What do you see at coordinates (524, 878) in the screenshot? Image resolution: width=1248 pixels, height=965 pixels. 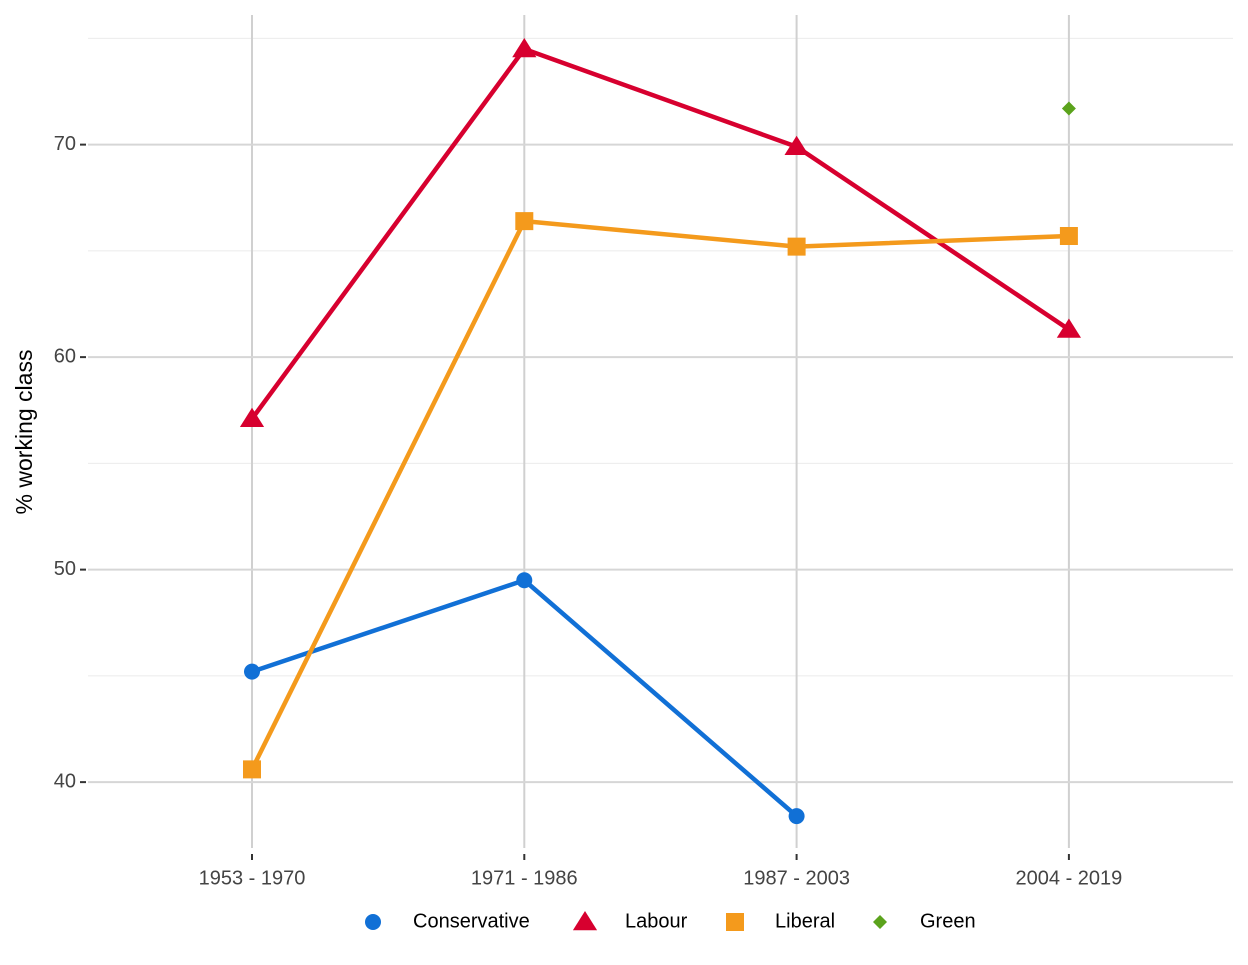 I see `x-tick-label: 1971 - 1986` at bounding box center [524, 878].